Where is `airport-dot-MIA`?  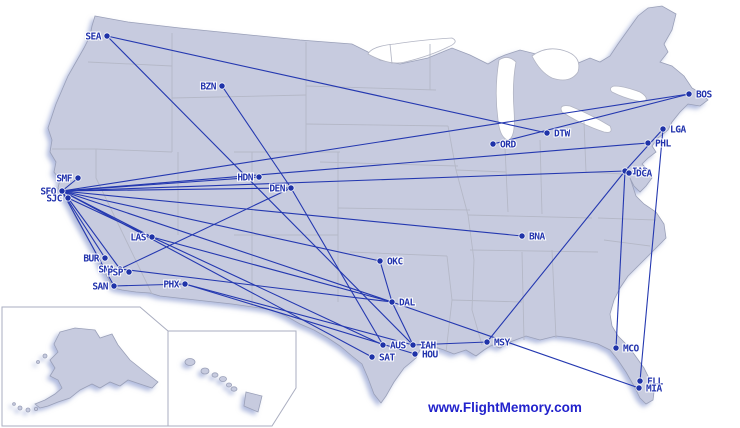 airport-dot-MIA is located at coordinates (639, 388).